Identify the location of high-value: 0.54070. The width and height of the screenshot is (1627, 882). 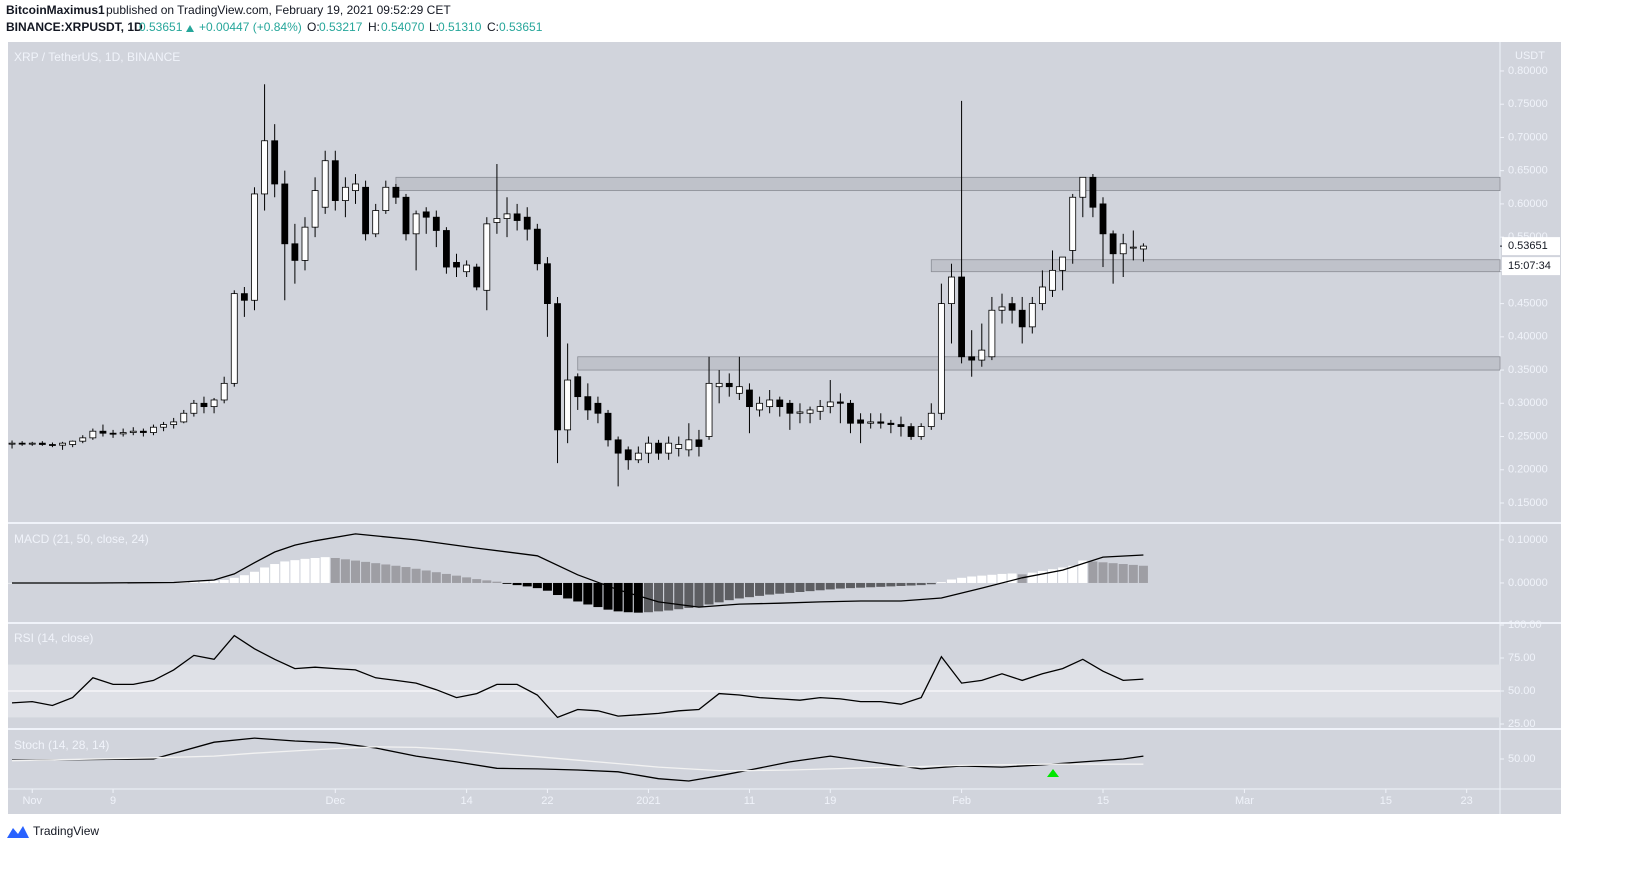
(403, 27).